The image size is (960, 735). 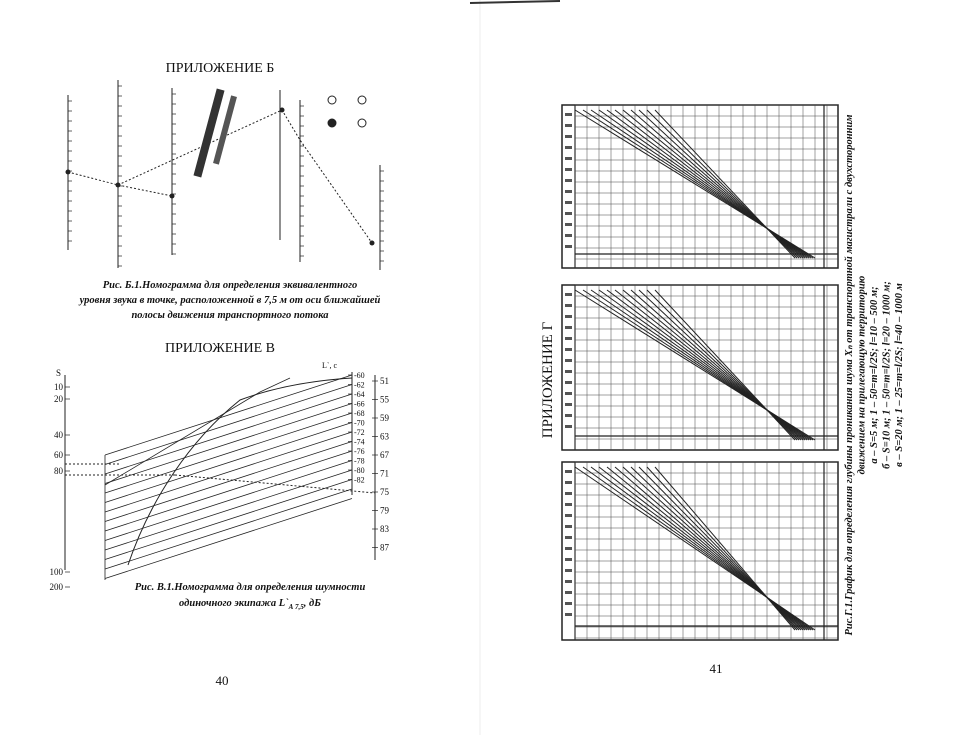 I want to click on caption-part: , дБ, so click(x=312, y=603).